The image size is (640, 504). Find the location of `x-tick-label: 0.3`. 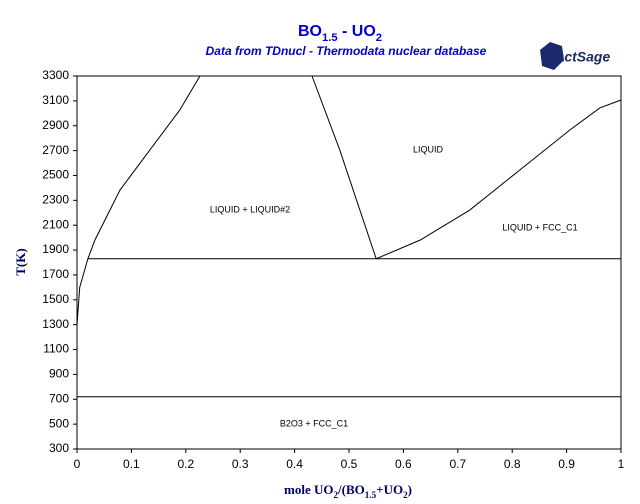

x-tick-label: 0.3 is located at coordinates (240, 464).